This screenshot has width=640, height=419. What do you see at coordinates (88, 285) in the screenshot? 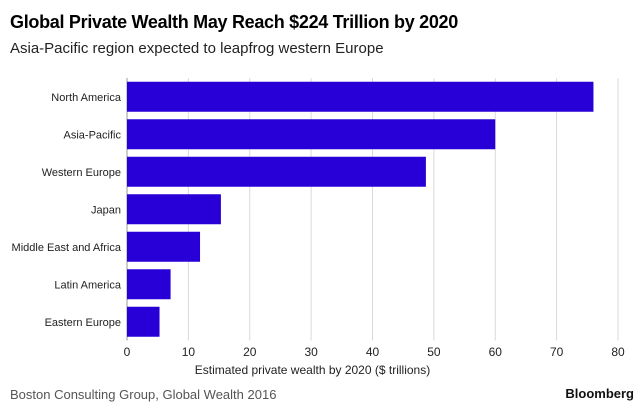
I see `category-label: Latin America` at bounding box center [88, 285].